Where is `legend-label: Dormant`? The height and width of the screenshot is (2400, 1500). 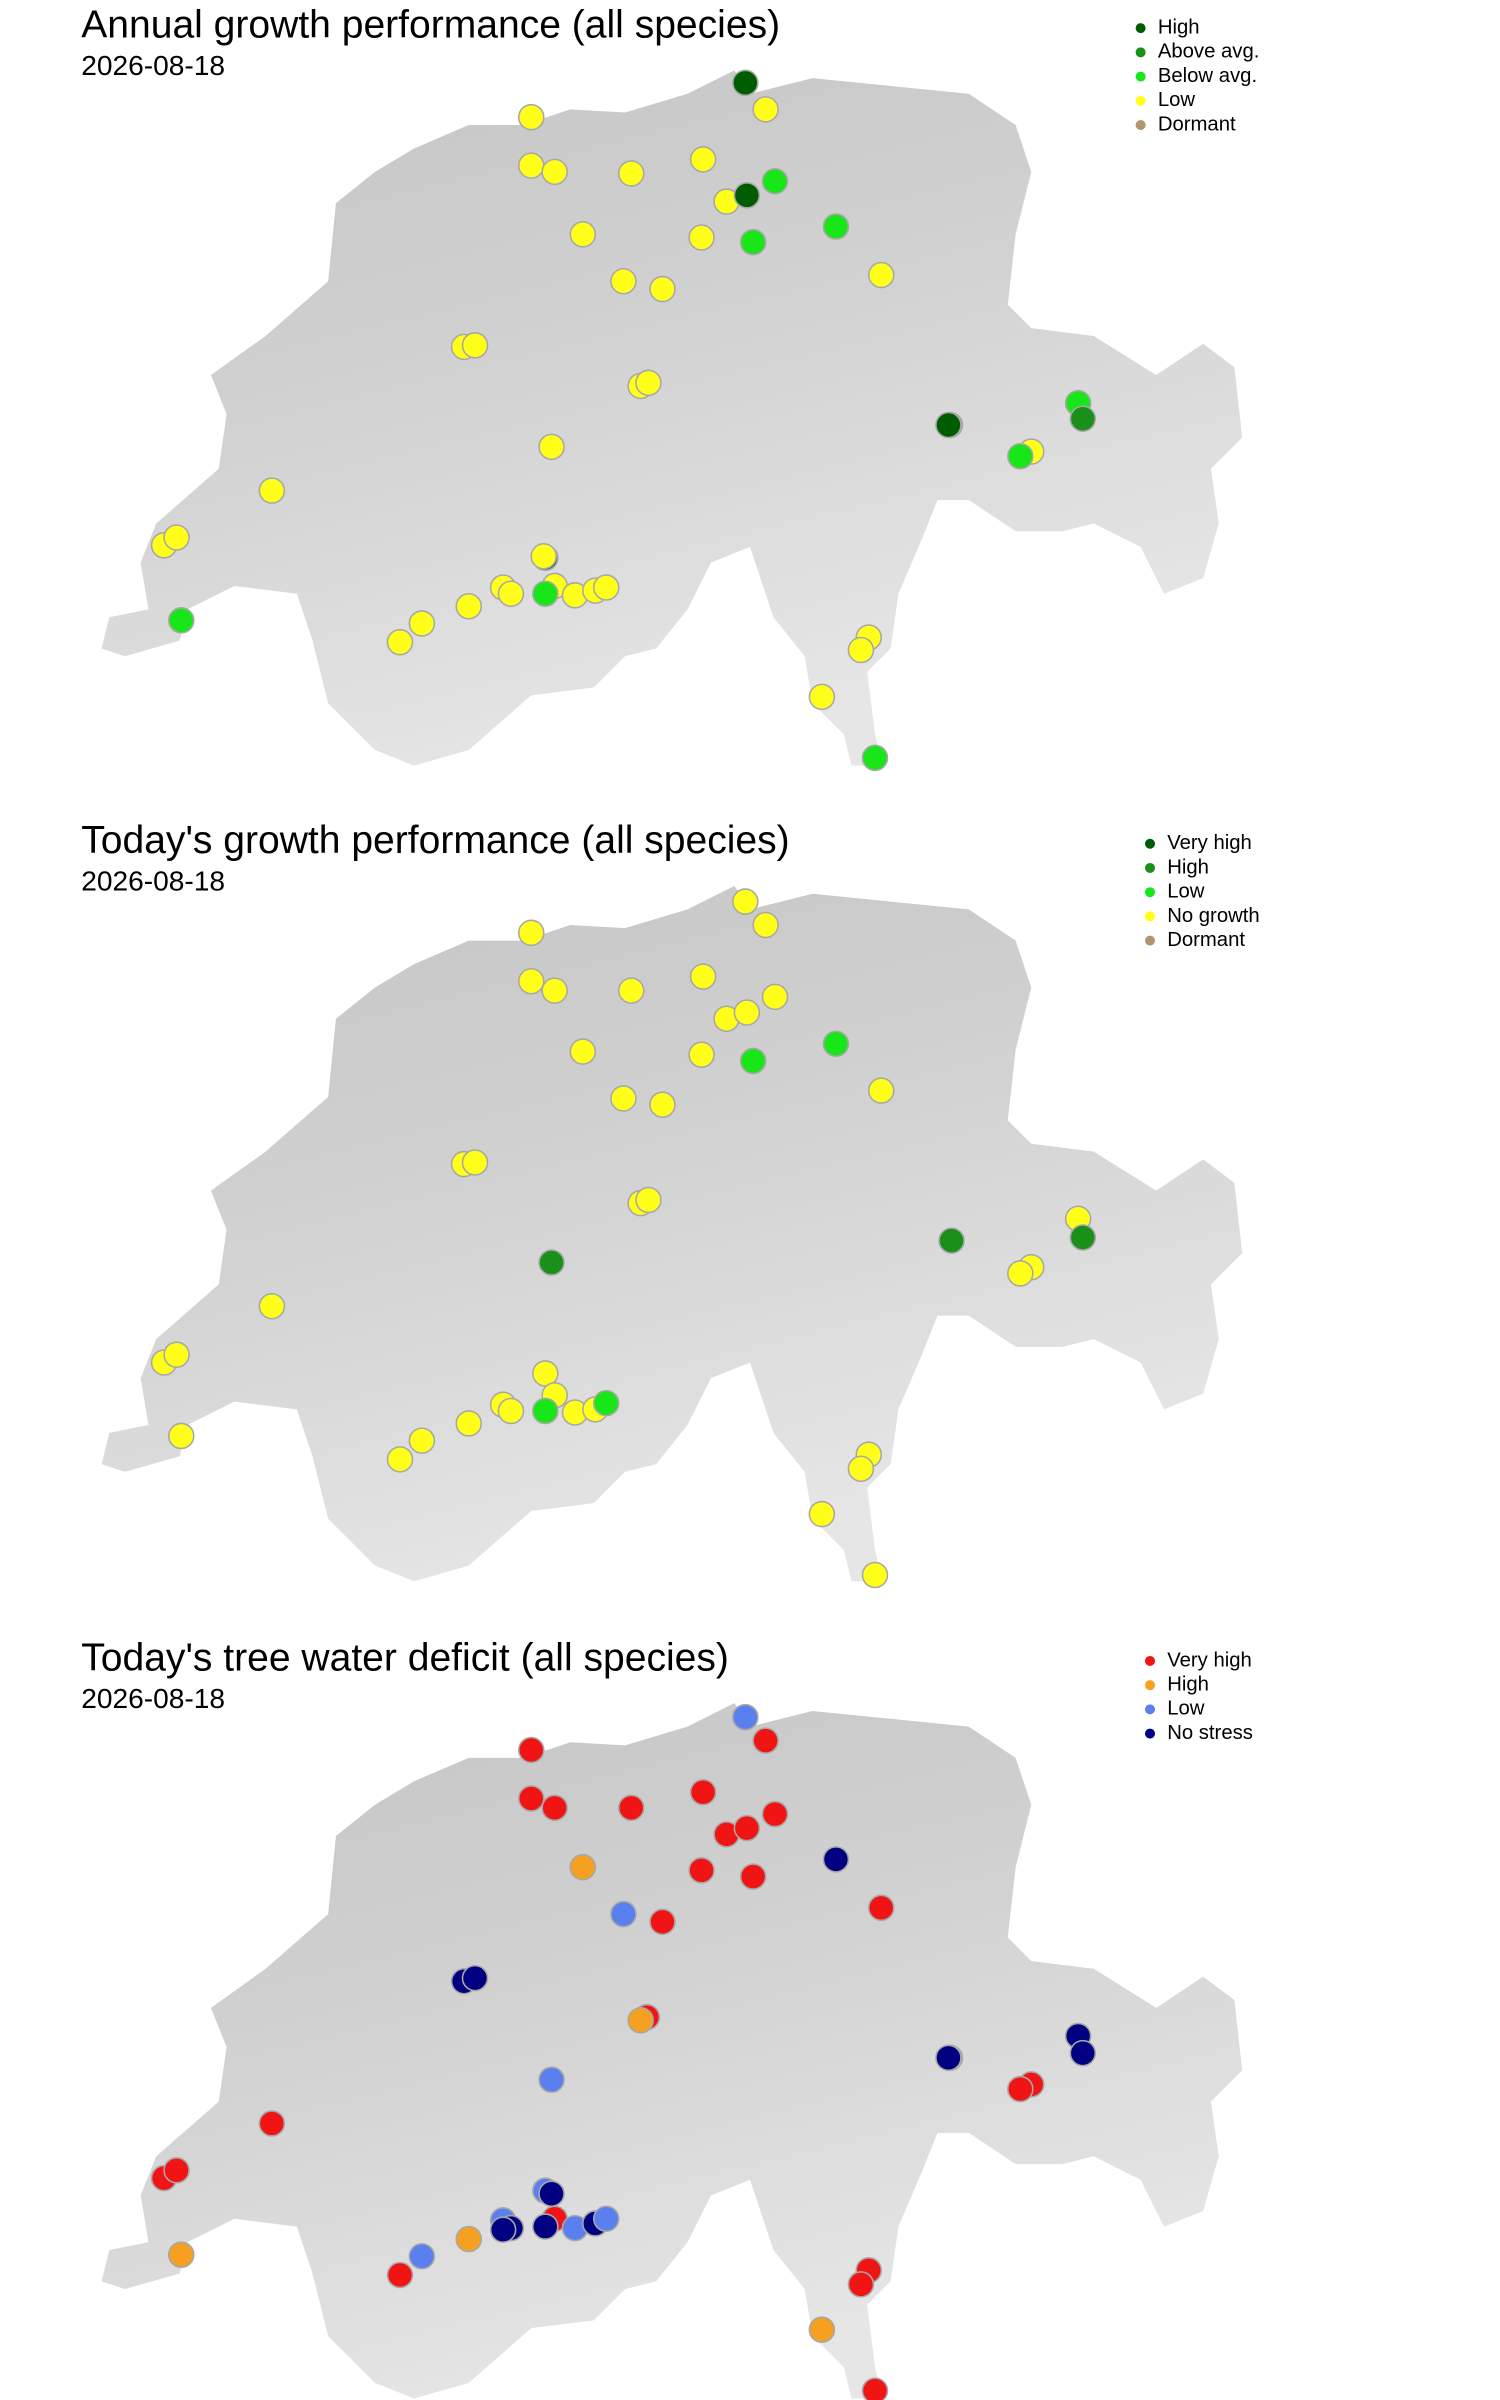 legend-label: Dormant is located at coordinates (1197, 124).